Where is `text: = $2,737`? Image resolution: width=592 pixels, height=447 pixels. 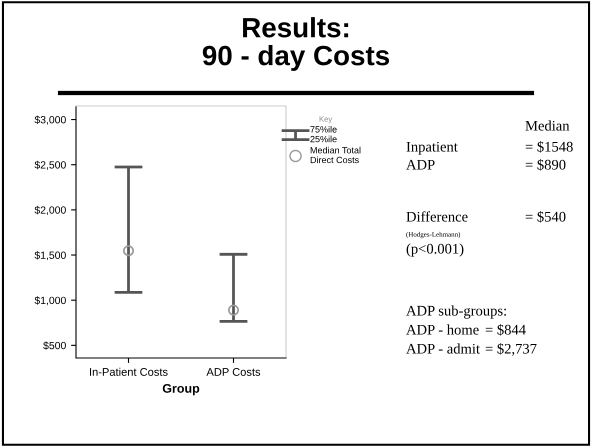
text: = $2,737 is located at coordinates (511, 349).